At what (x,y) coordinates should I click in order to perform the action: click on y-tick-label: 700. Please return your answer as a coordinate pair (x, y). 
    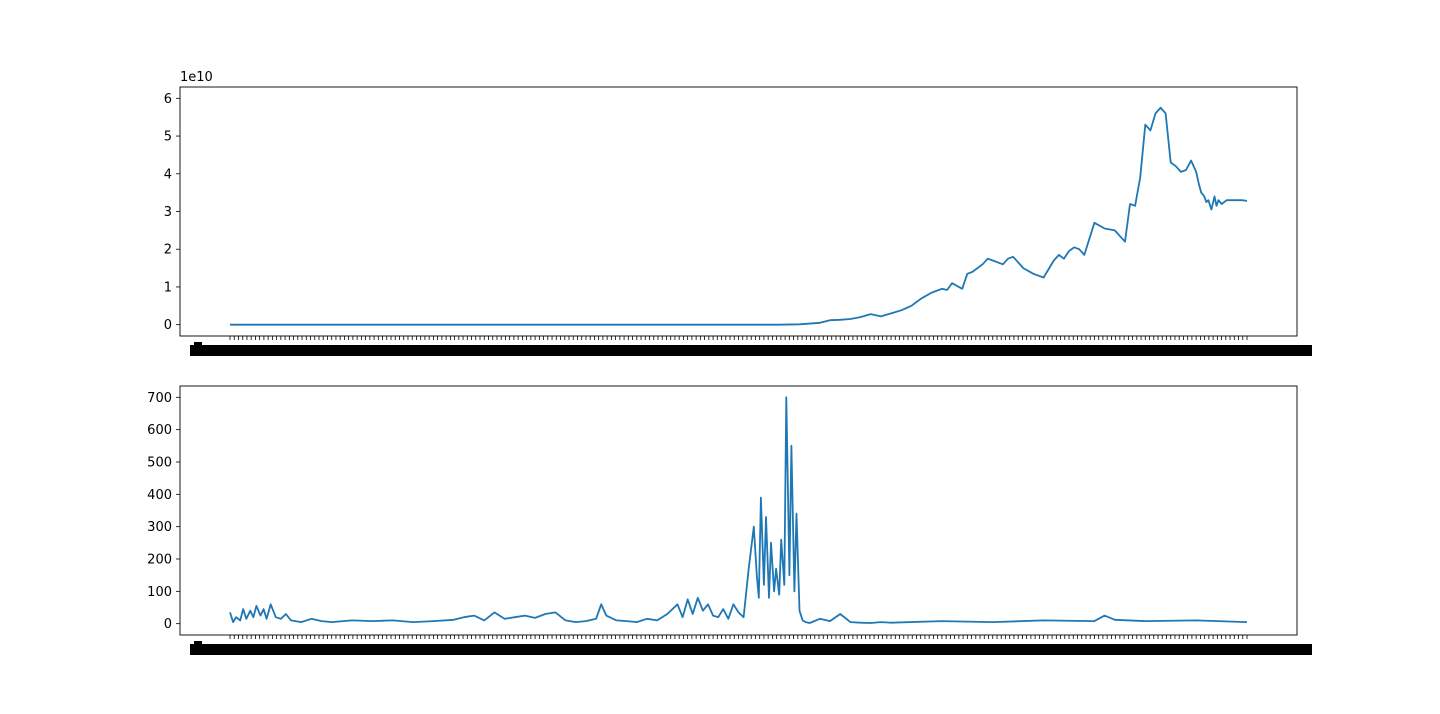
    Looking at the image, I should click on (159, 398).